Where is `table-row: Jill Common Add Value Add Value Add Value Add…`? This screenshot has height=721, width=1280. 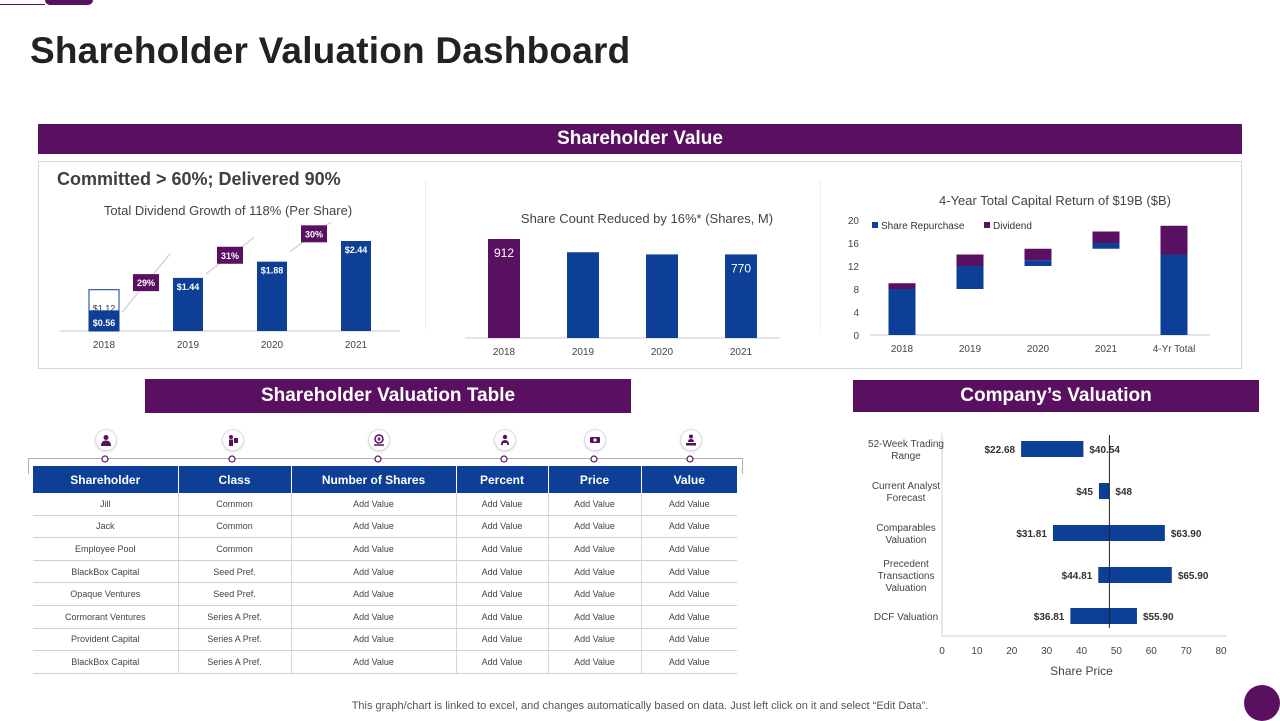 table-row: Jill Common Add Value Add Value Add Value Add… is located at coordinates (385, 504).